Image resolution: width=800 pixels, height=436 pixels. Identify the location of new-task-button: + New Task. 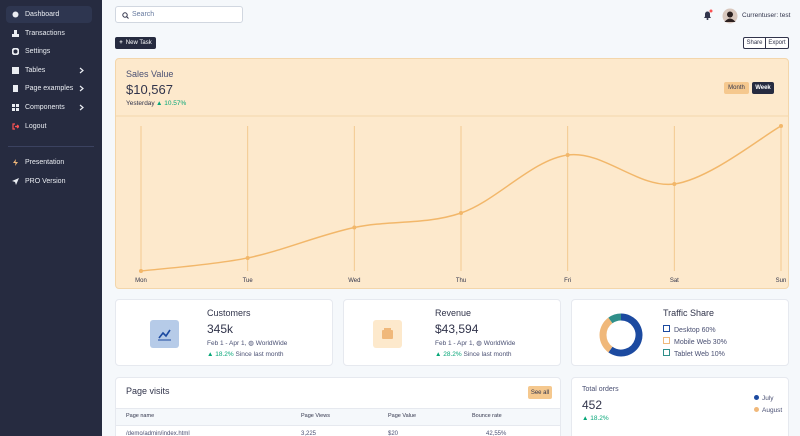
(135, 43).